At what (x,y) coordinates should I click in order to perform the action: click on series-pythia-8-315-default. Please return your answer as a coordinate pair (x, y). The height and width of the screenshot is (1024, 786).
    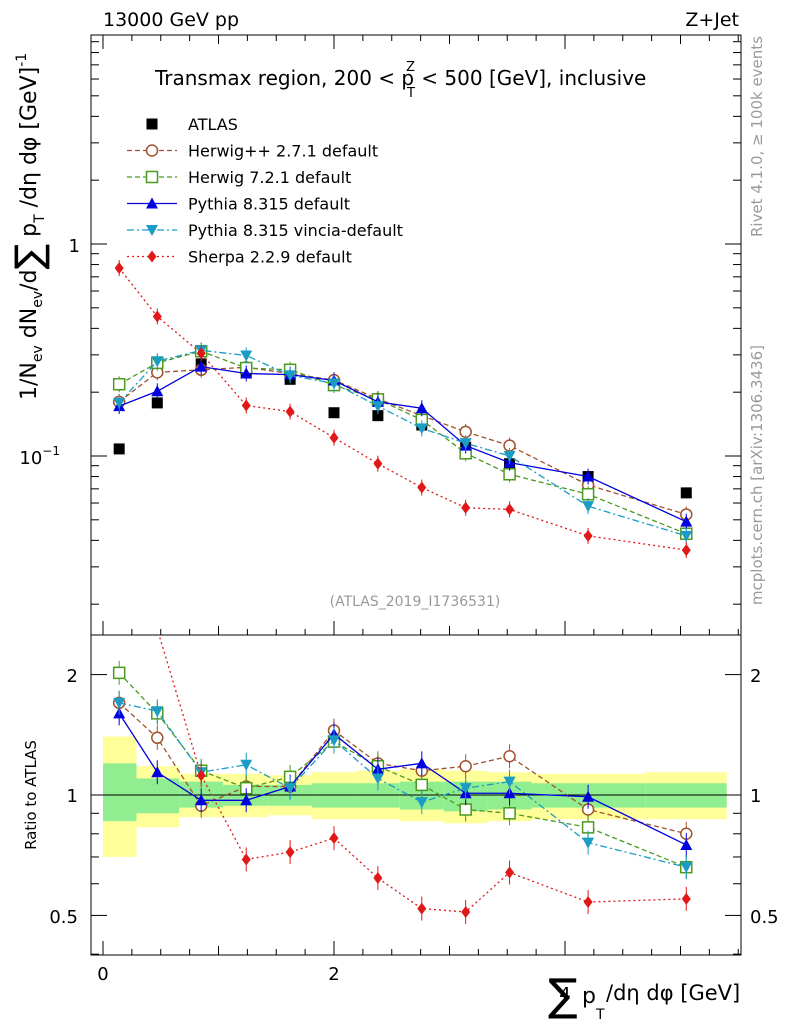
    Looking at the image, I should click on (403, 444).